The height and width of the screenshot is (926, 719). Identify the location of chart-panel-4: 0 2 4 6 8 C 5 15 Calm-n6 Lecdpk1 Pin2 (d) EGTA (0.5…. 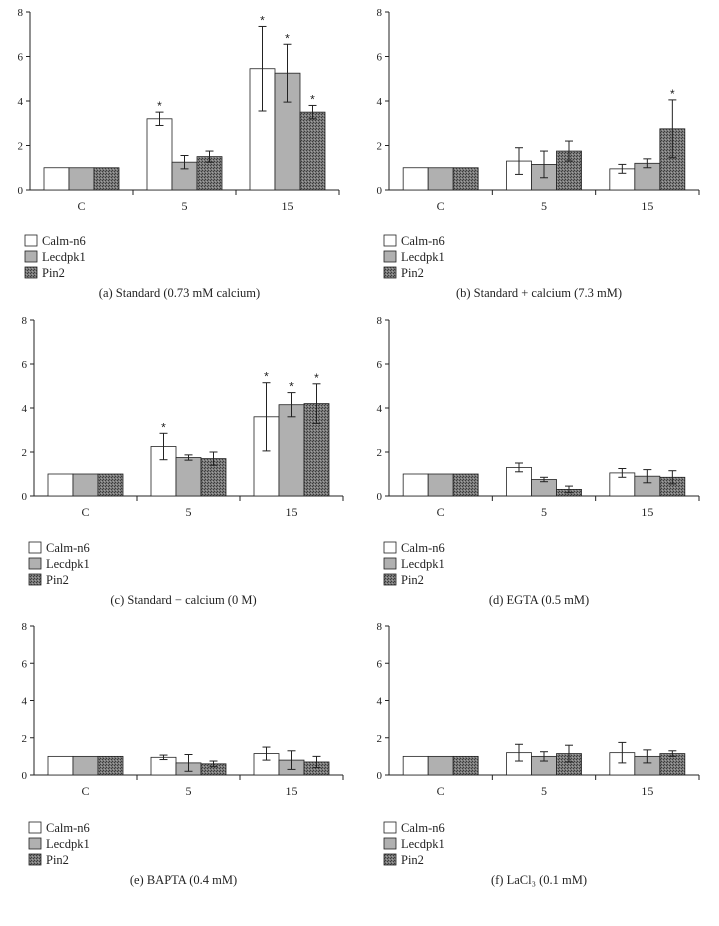
(538, 461).